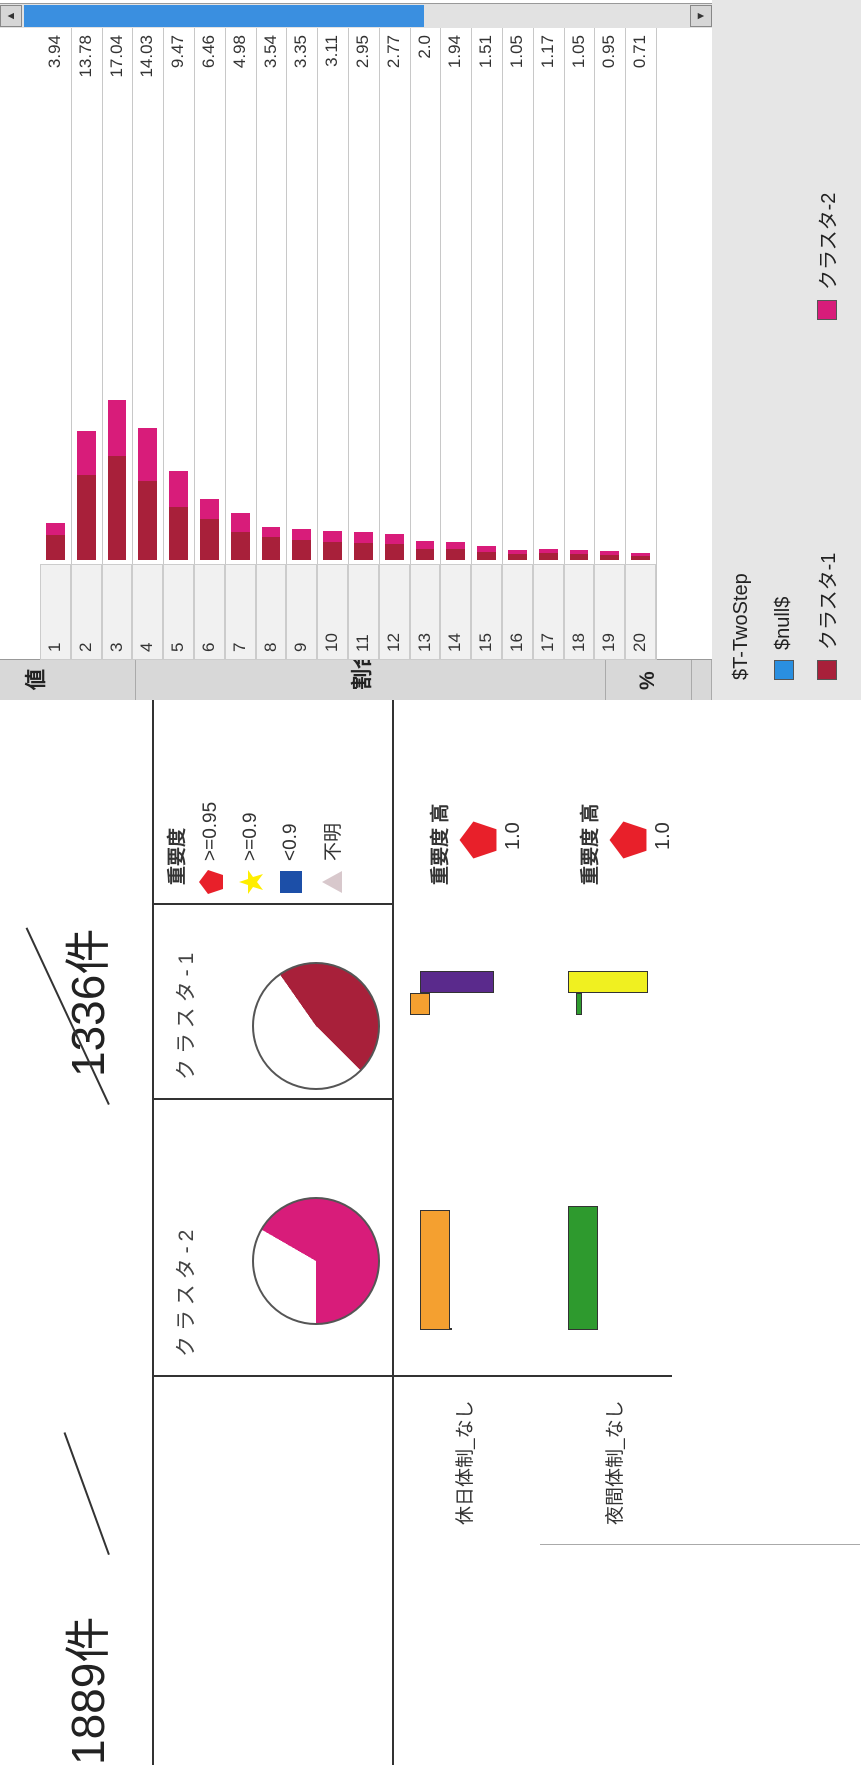  Describe the element at coordinates (829, 241) in the screenshot. I see `legend-label: クラスタ-2` at that location.